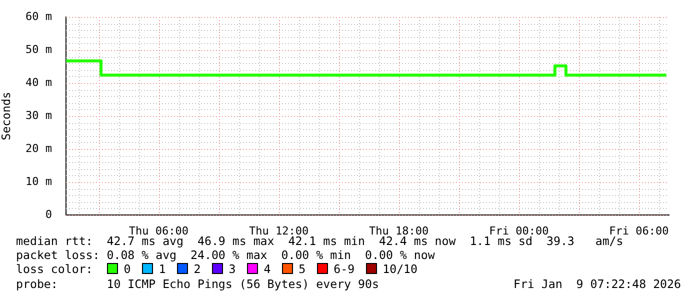  Describe the element at coordinates (39, 148) in the screenshot. I see `y-tick-label: 20 m` at that location.